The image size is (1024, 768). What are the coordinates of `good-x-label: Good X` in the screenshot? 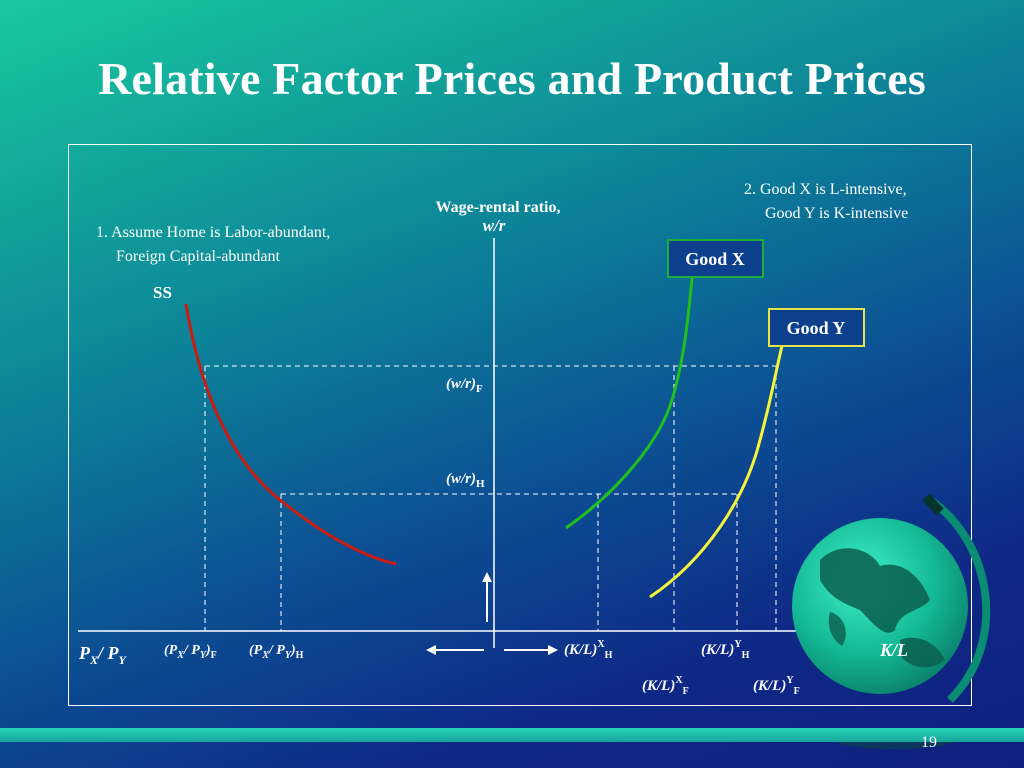 It's located at (715, 259).